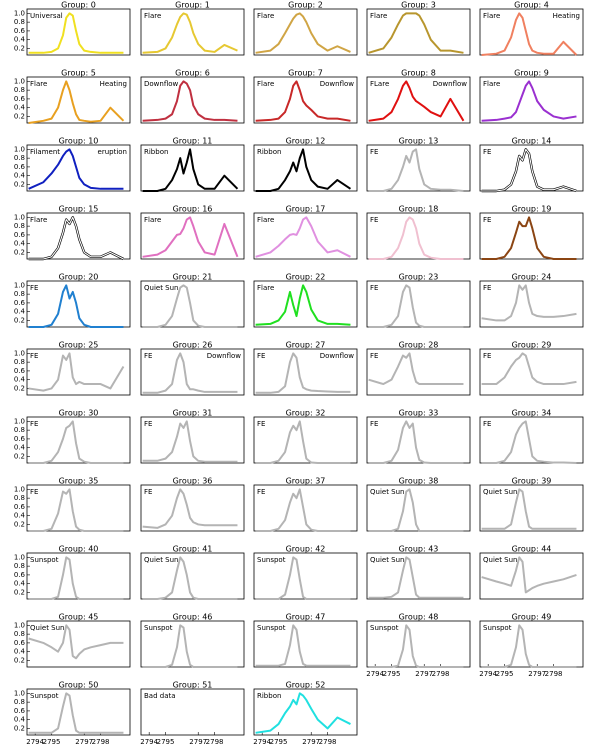 Image resolution: width=598 pixels, height=751 pixels. What do you see at coordinates (531, 5) in the screenshot?
I see `panel-title: Group: 4` at bounding box center [531, 5].